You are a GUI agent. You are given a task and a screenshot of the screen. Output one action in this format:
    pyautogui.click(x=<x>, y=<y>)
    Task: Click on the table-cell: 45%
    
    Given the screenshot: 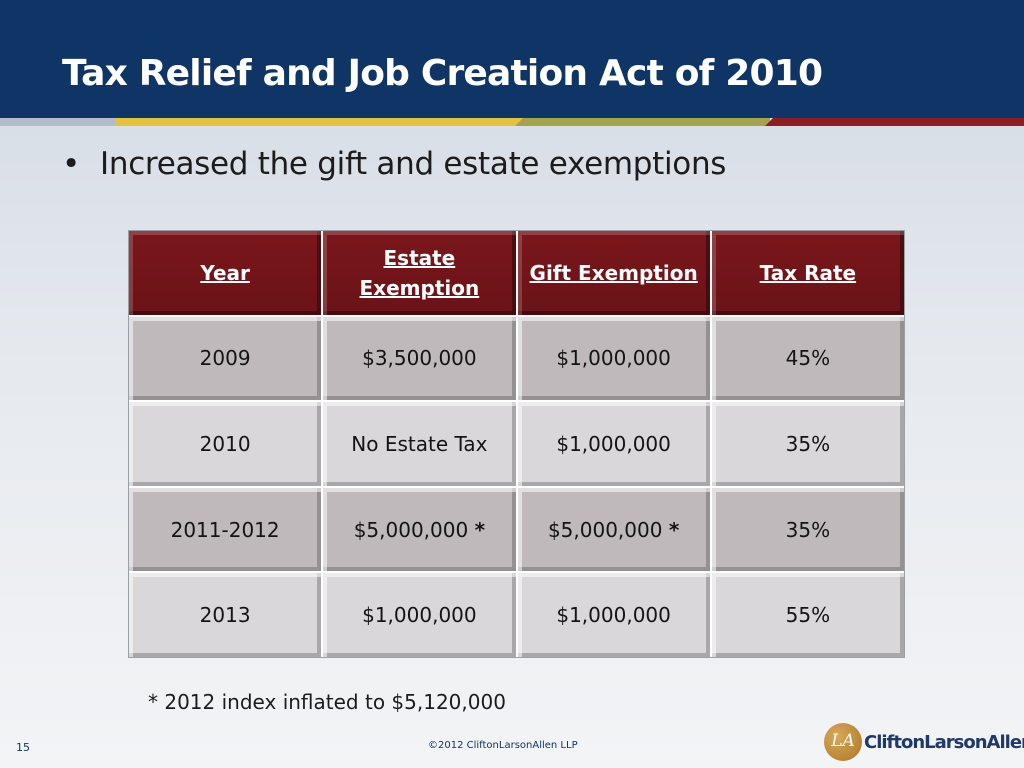 What is the action you would take?
    pyautogui.click(x=807, y=358)
    